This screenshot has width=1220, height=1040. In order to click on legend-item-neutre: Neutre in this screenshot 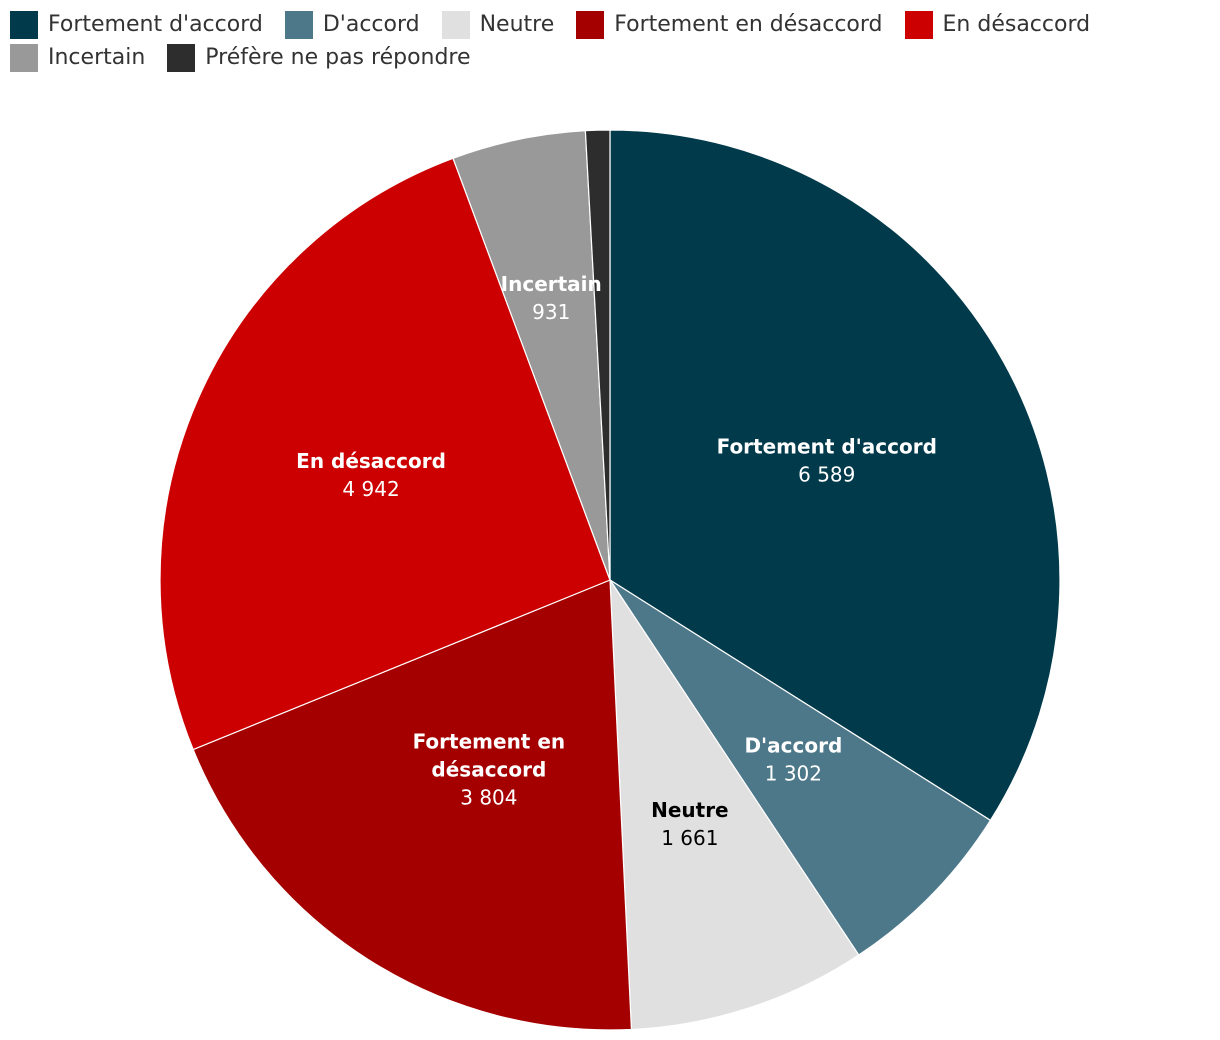, I will do `click(498, 24)`.